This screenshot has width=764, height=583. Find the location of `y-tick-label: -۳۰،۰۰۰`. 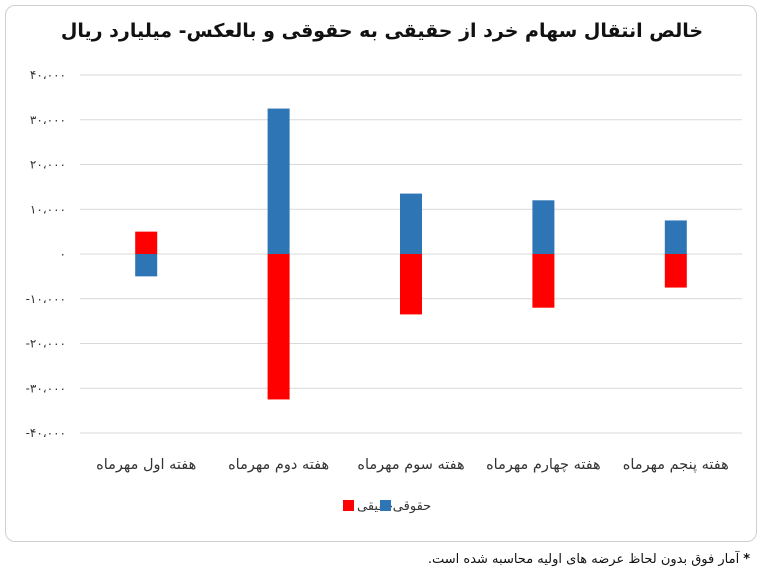

y-tick-label: -۳۰،۰۰۰ is located at coordinates (46, 388).